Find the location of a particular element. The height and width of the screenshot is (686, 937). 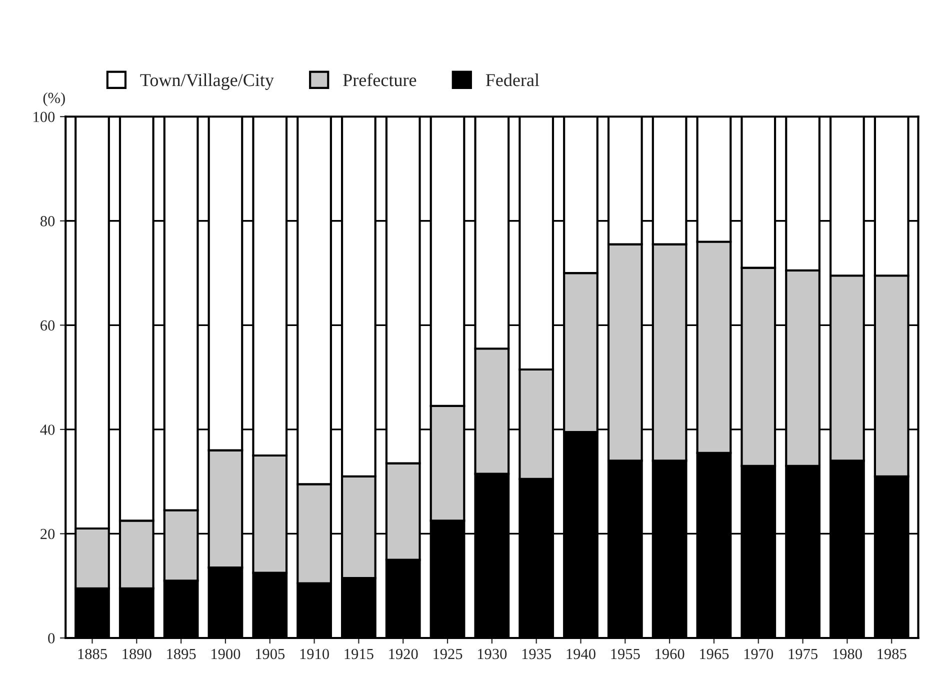

x-tick-label: 1895 is located at coordinates (181, 654).